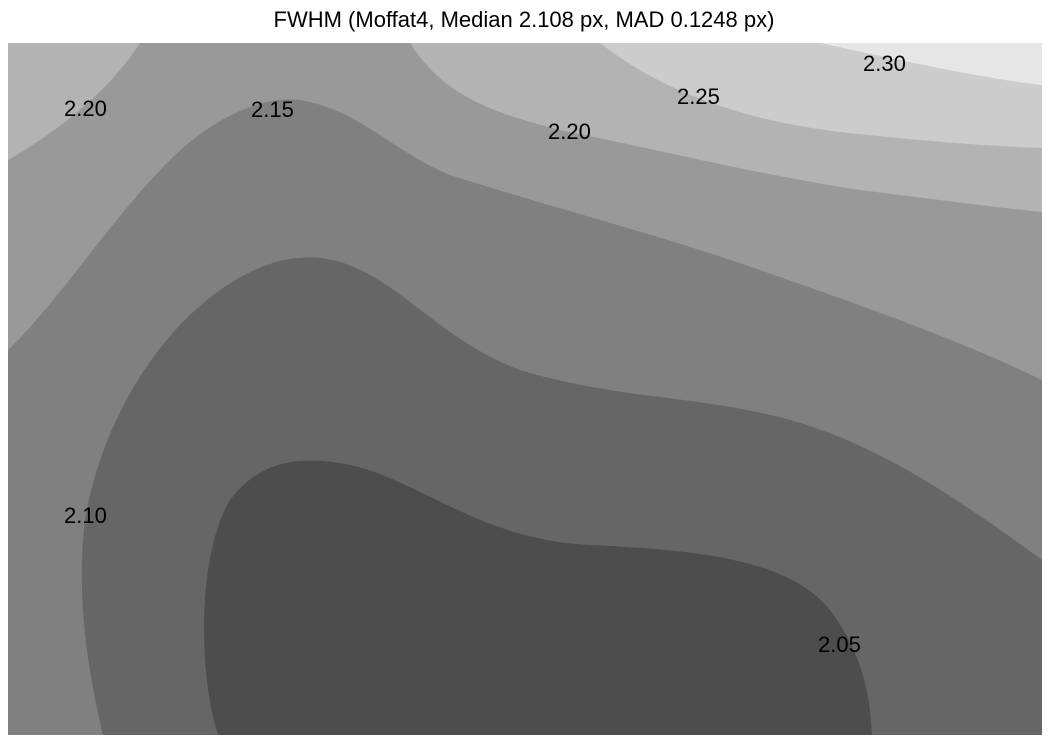 Image resolution: width=1048 pixels, height=743 pixels. What do you see at coordinates (839, 644) in the screenshot?
I see `contour-label-2-05: 2.05` at bounding box center [839, 644].